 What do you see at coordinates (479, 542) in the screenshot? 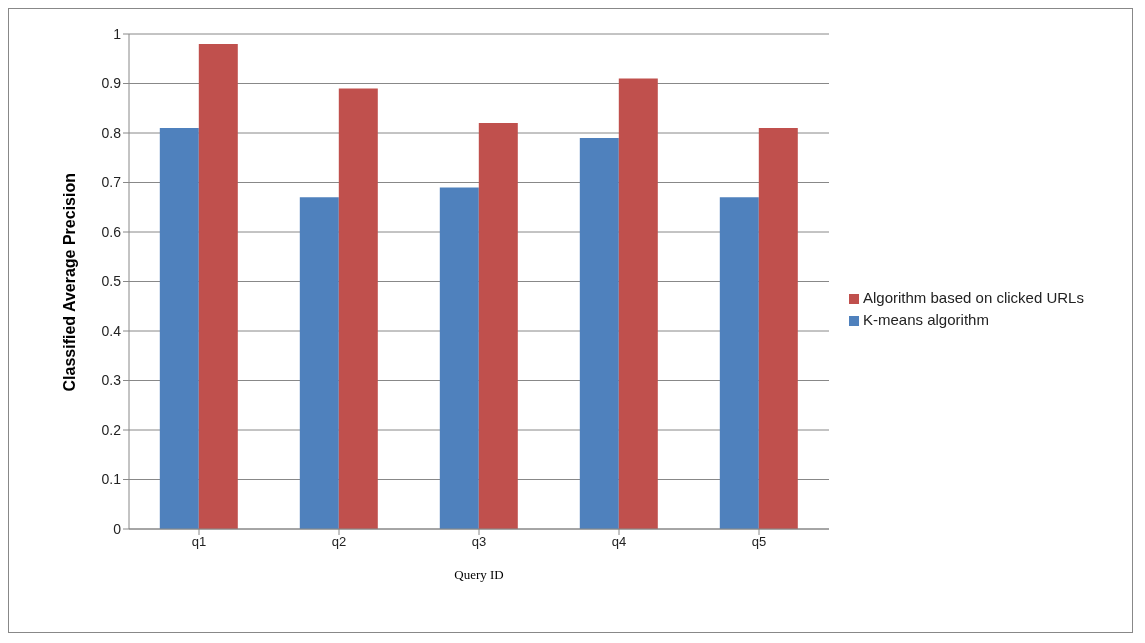
I see `x-tick-label: q3` at bounding box center [479, 542].